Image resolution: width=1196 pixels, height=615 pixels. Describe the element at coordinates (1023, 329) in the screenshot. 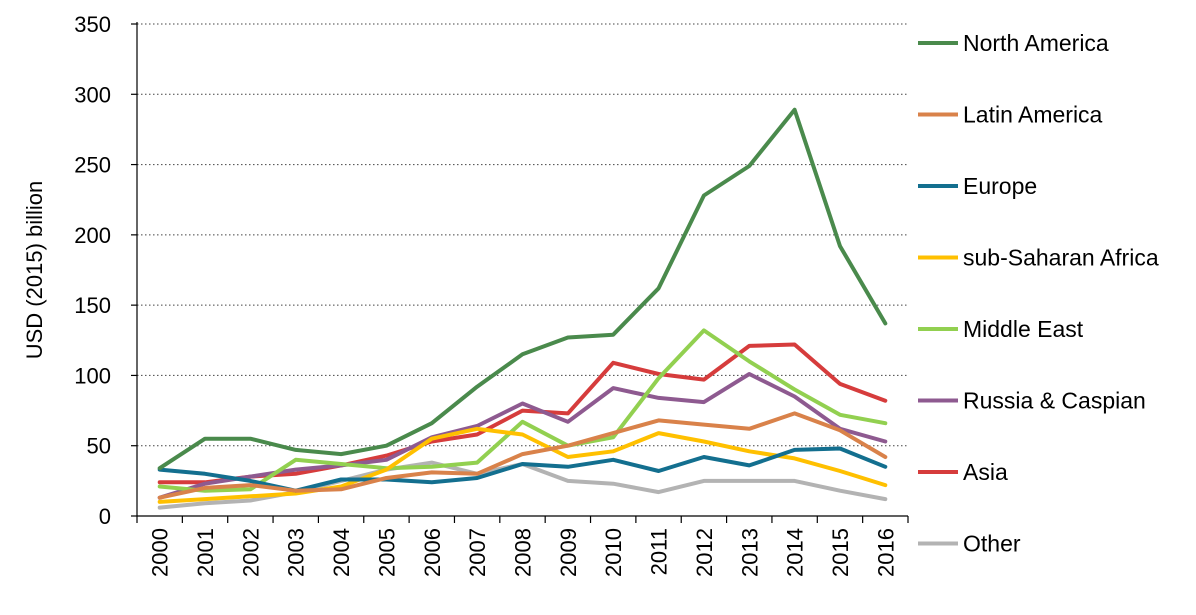

I see `legend-label-middle-east: Middle East` at that location.